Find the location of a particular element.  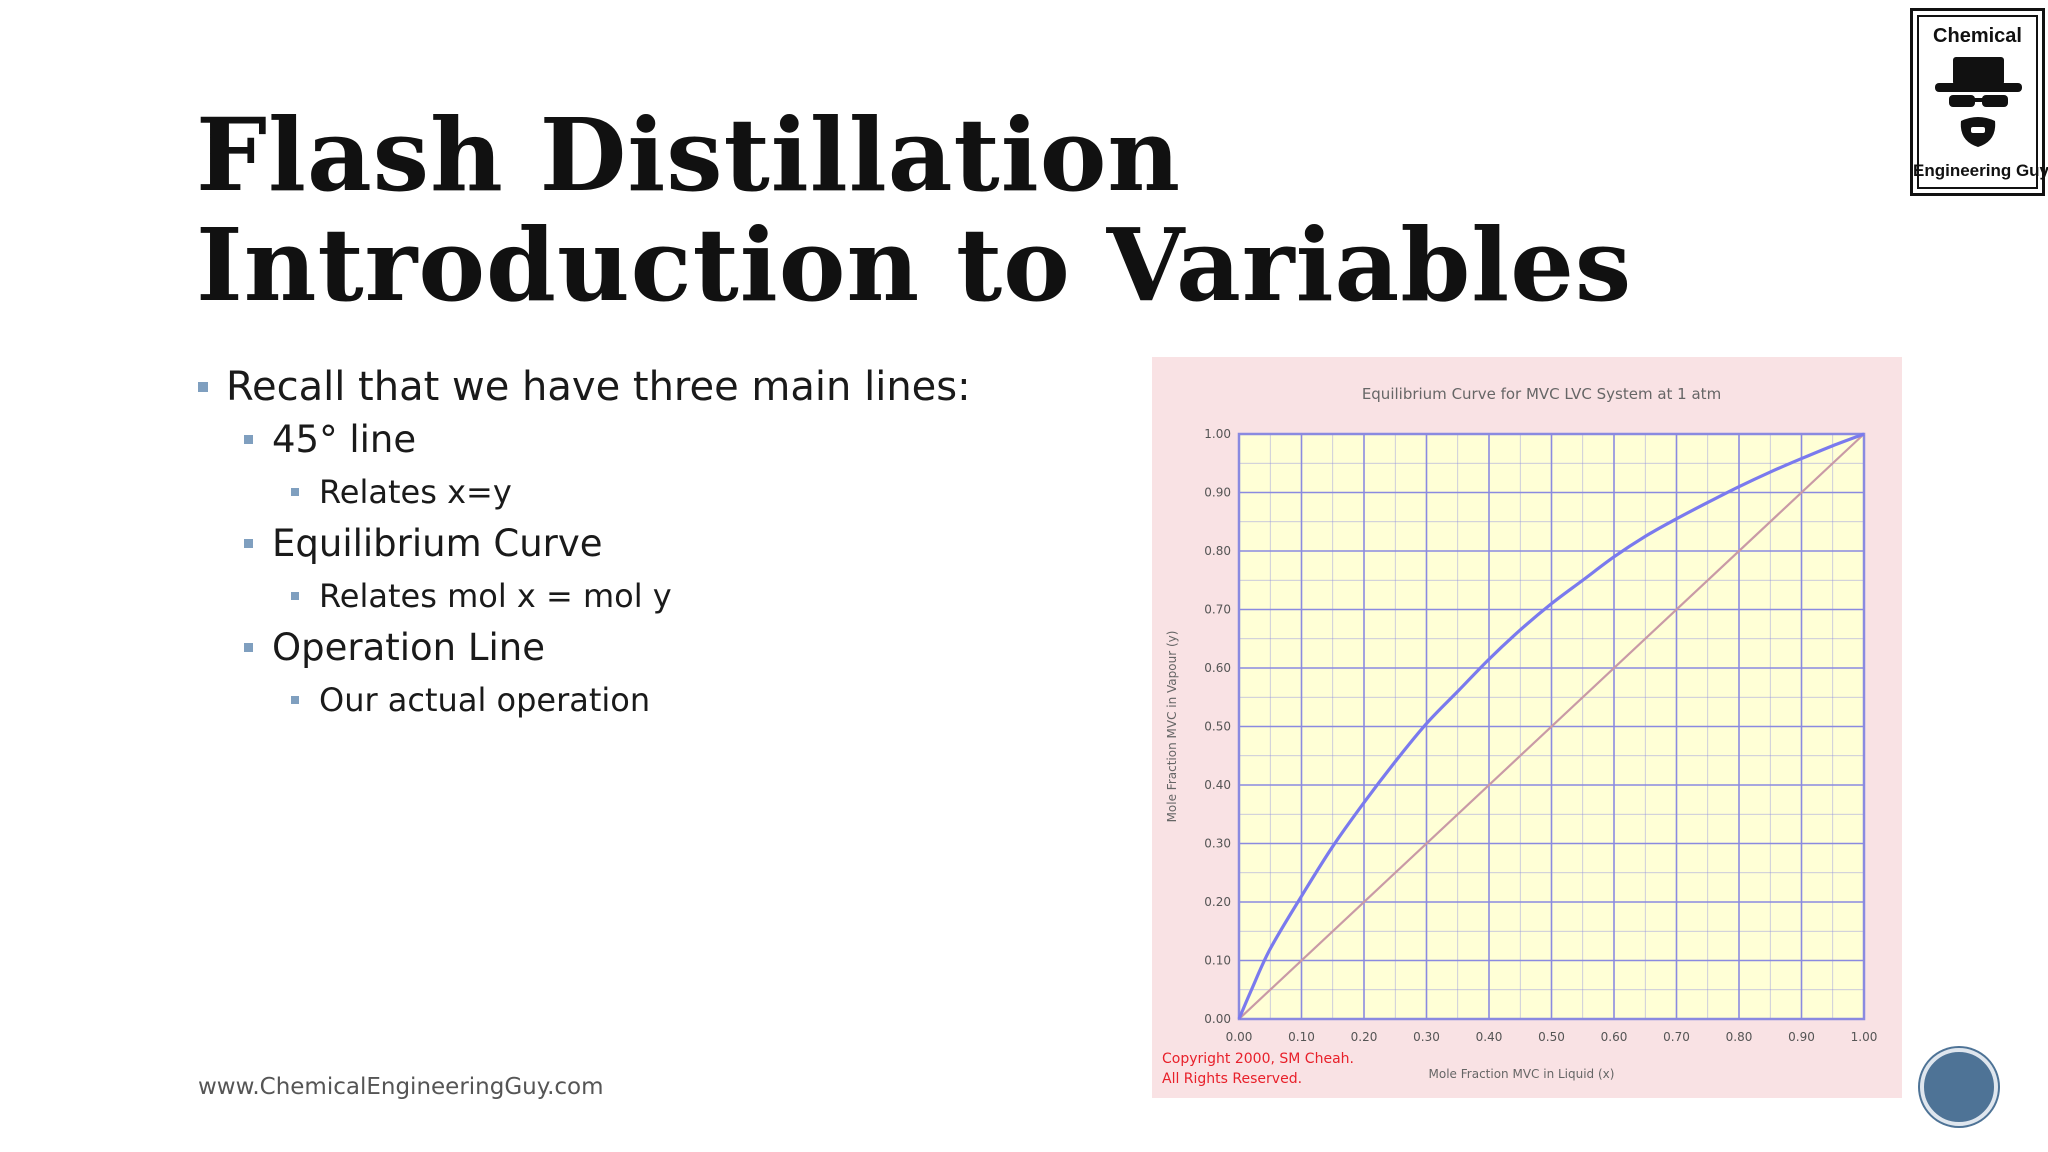

bullet-item: Our actual operation is located at coordinates (646, 700).